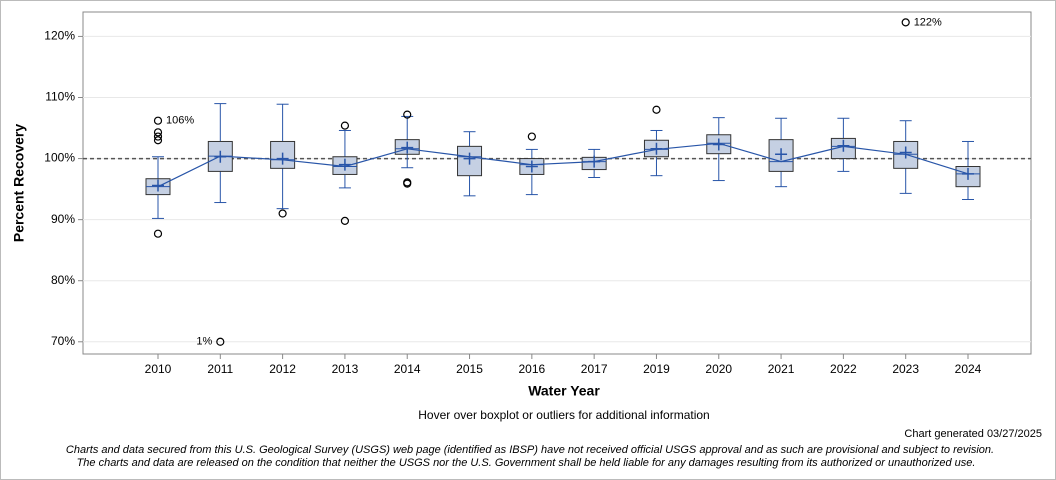 The width and height of the screenshot is (1056, 480). Describe the element at coordinates (282, 369) in the screenshot. I see `x-tick-label: 2012` at that location.